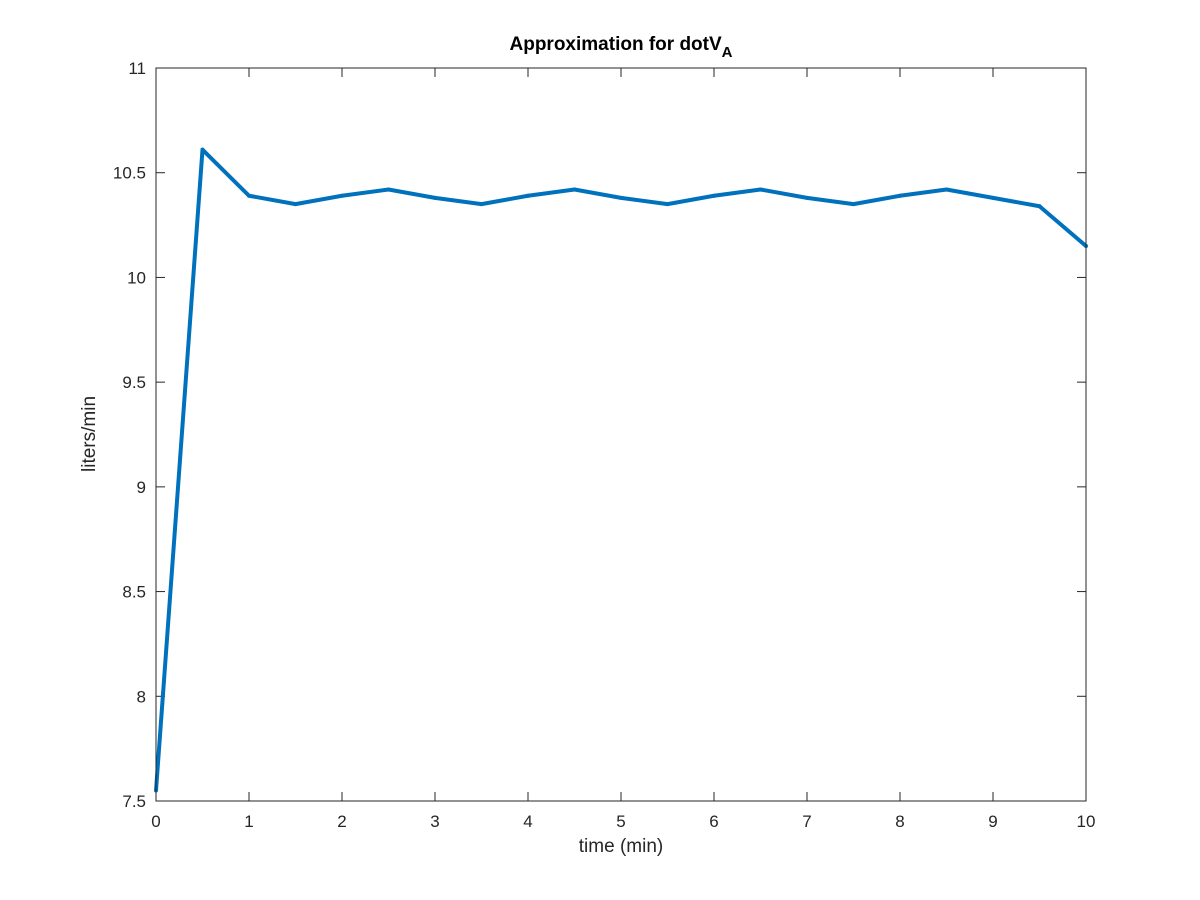  What do you see at coordinates (727, 52) in the screenshot?
I see `chart-title-subscript: A` at bounding box center [727, 52].